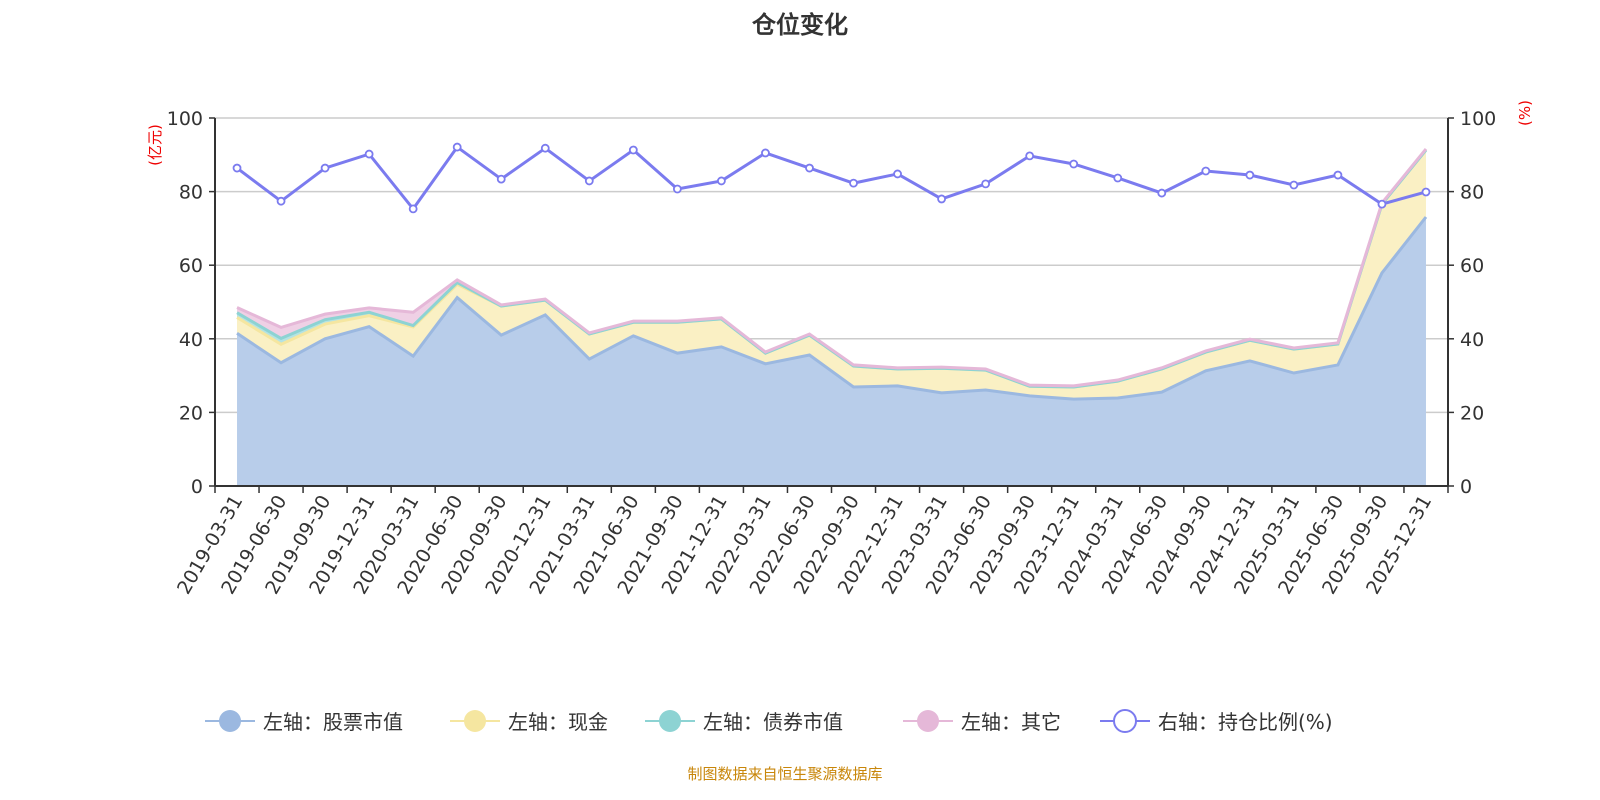 This screenshot has width=1600, height=800. What do you see at coordinates (1466, 487) in the screenshot?
I see `right-tick-label: 0` at bounding box center [1466, 487].